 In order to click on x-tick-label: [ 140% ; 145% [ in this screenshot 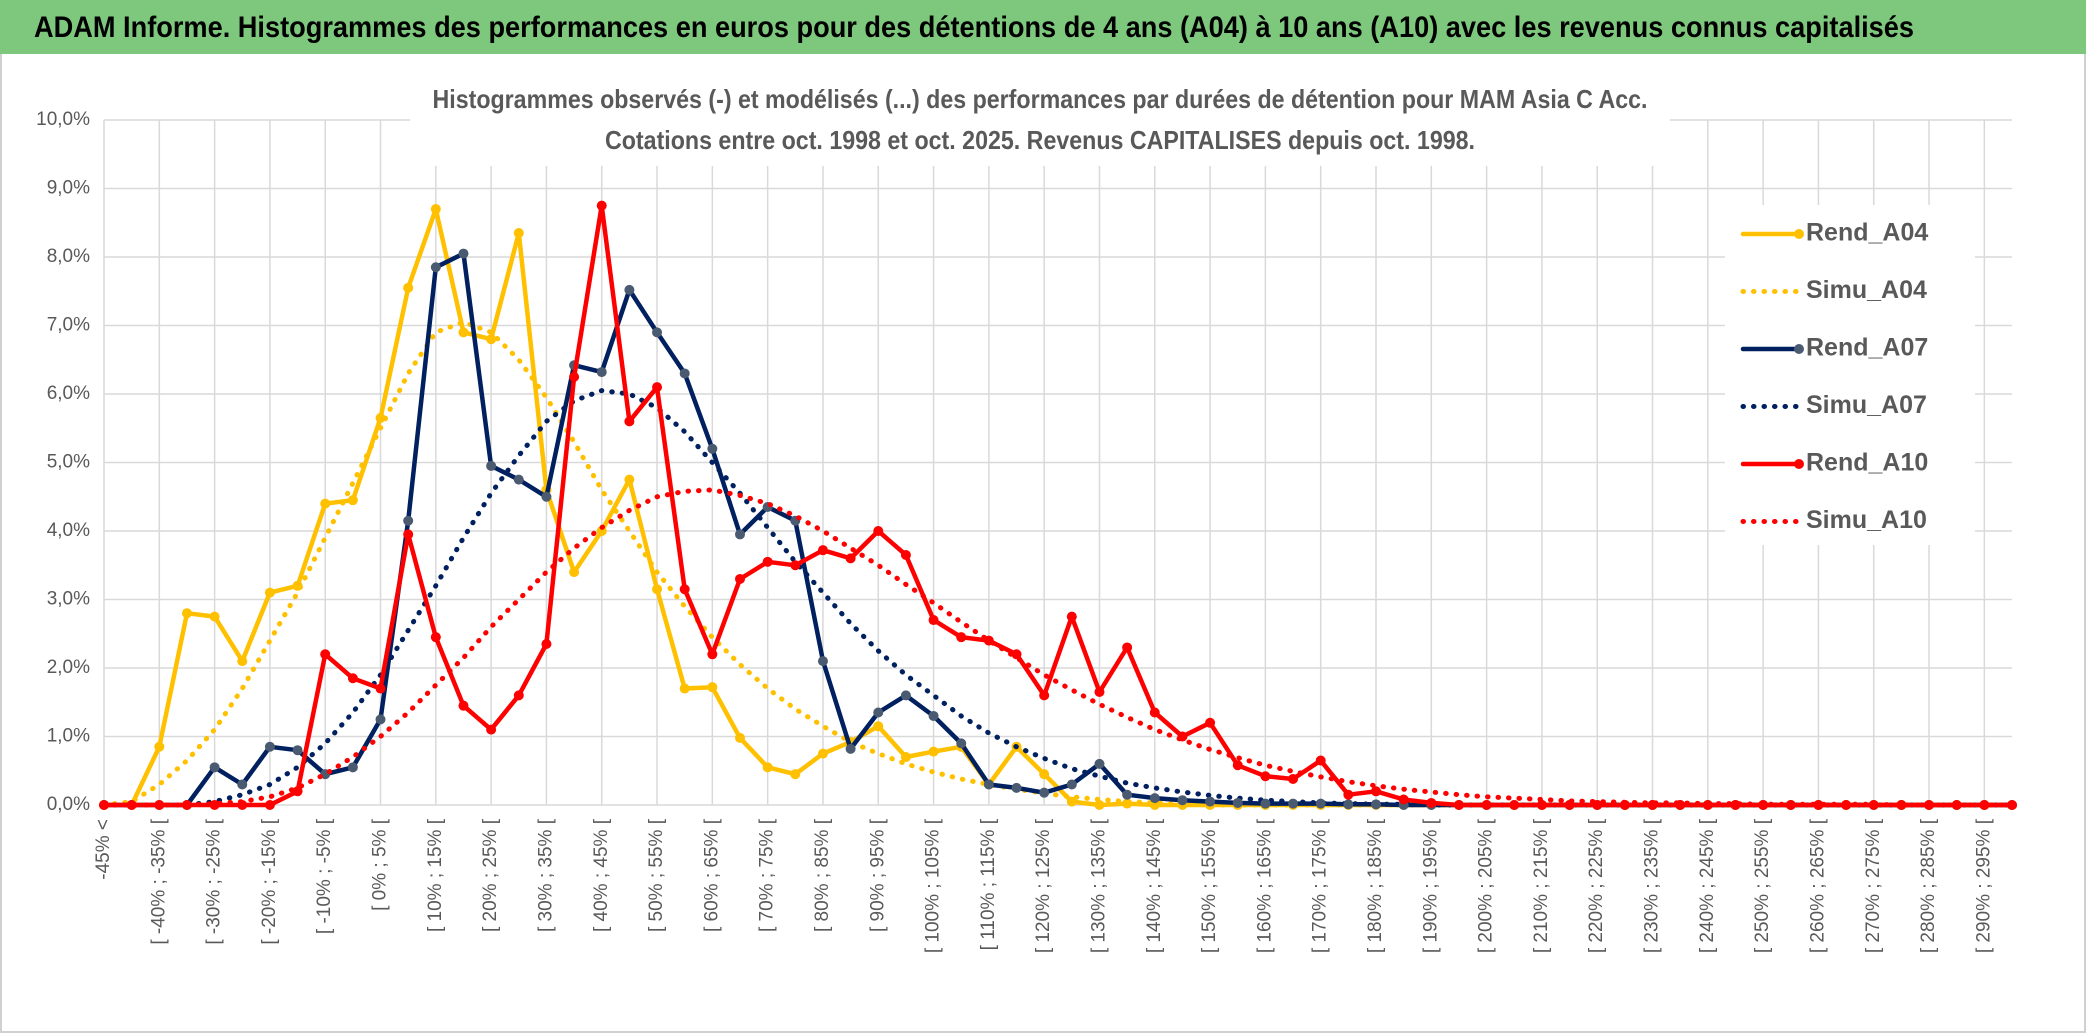, I will do `click(1154, 885)`.